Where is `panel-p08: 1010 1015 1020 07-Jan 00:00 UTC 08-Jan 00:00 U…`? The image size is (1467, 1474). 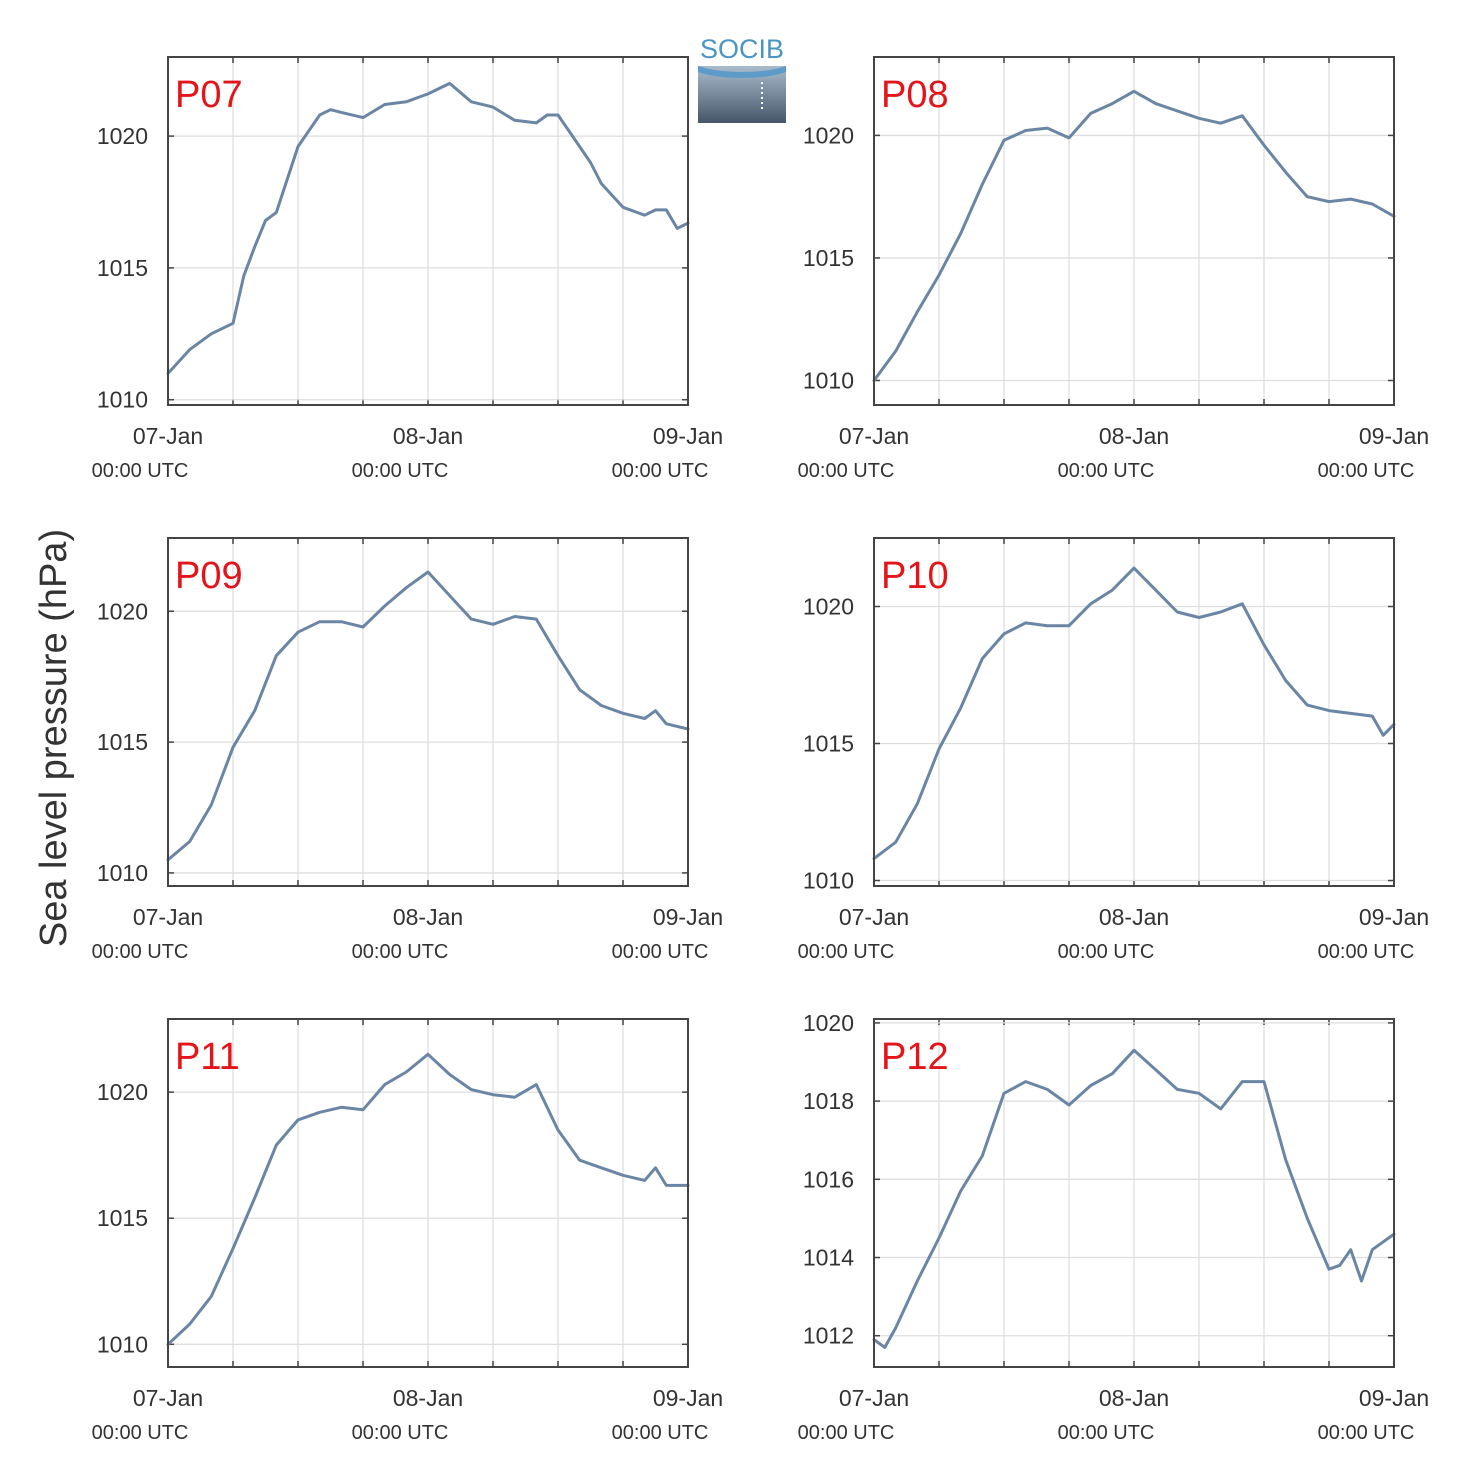 panel-p08: 1010 1015 1020 07-Jan 00:00 UTC 08-Jan 00:00 U… is located at coordinates (1113, 269).